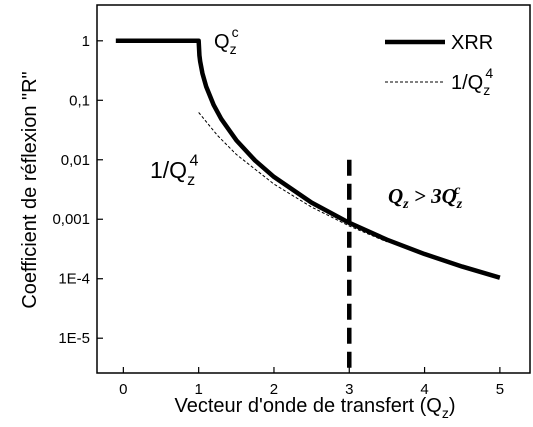  I want to click on legend-label: 1/Qz4, so click(472, 81).